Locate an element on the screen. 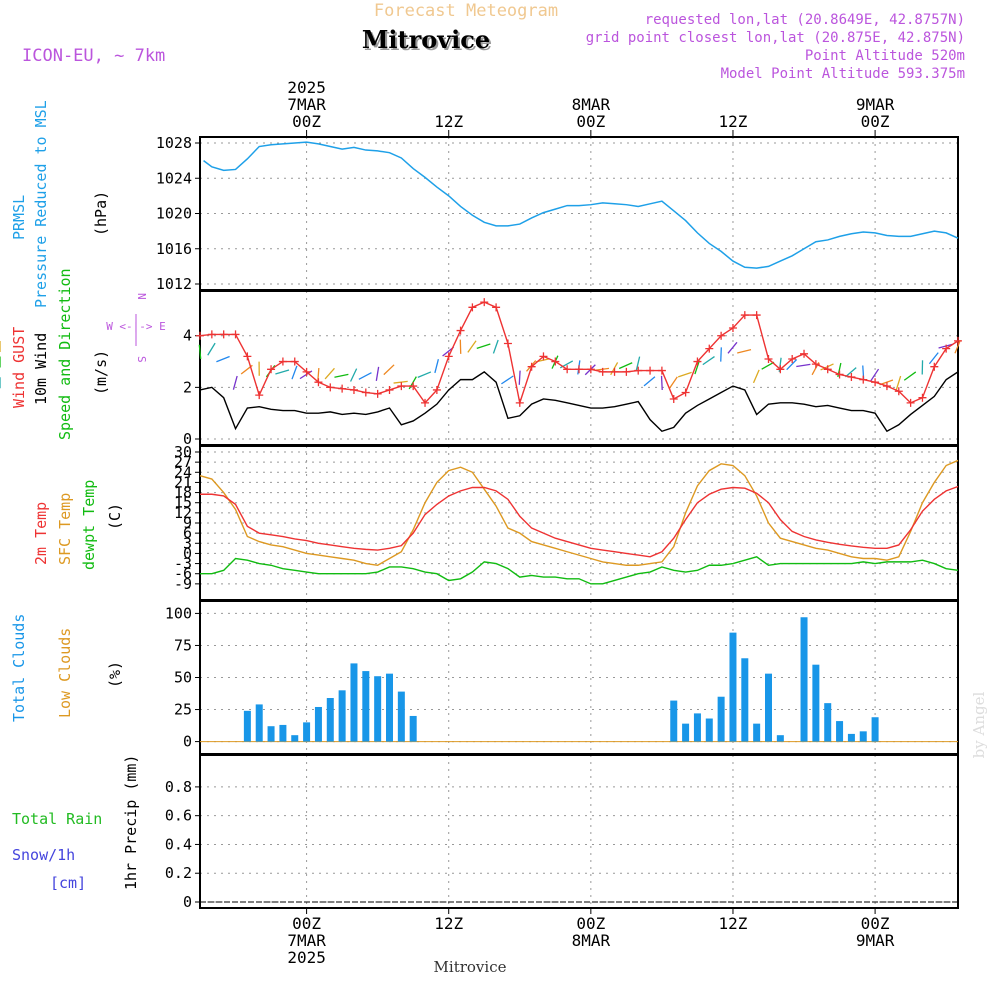 The height and width of the screenshot is (1000, 1000). low-clouds-label: Low Clouds is located at coordinates (65, 673).